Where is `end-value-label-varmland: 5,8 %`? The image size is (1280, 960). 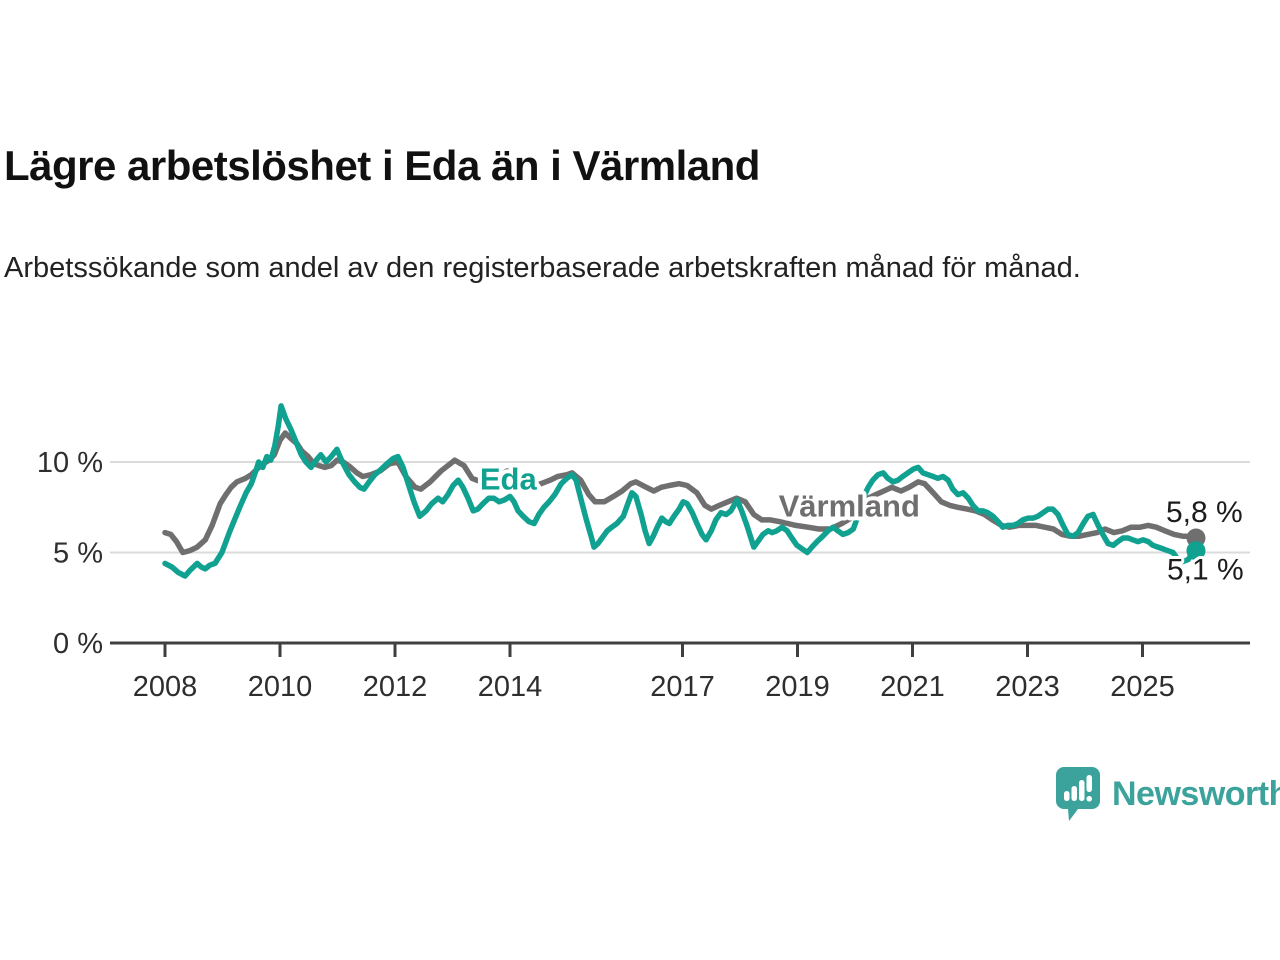 end-value-label-varmland: 5,8 % is located at coordinates (1204, 512).